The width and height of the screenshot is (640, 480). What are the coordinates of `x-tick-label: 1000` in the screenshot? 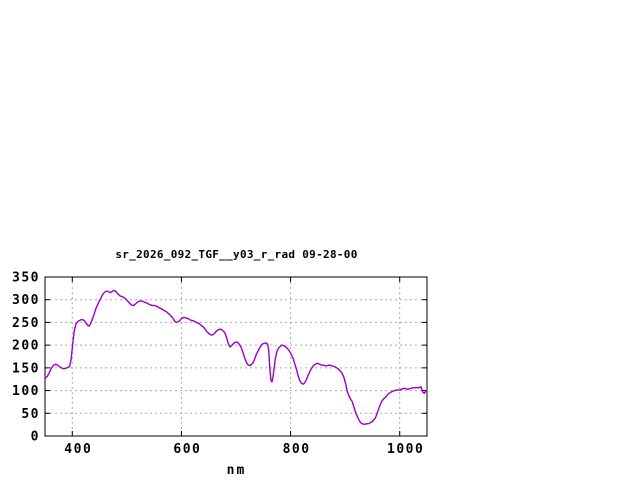 It's located at (405, 449).